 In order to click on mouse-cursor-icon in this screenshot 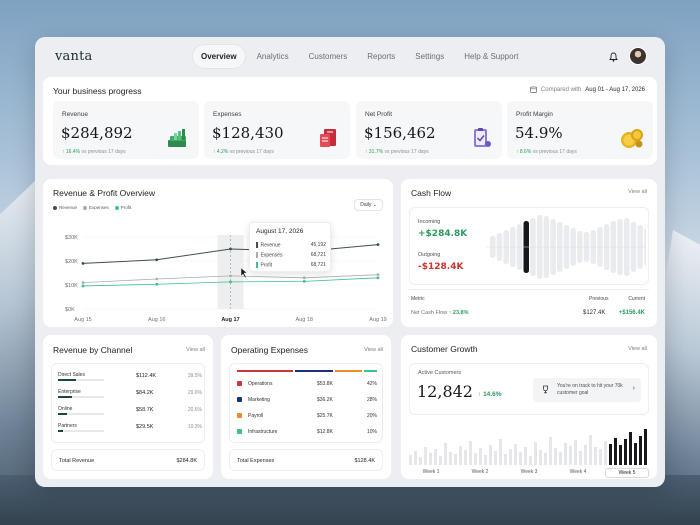, I will do `click(244, 273)`.